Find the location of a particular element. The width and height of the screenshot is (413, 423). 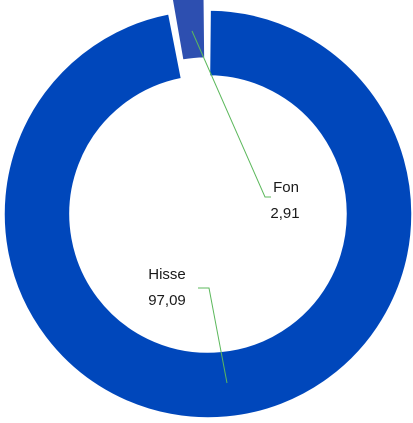

slice-label-hisse-name: Hisse is located at coordinates (167, 274).